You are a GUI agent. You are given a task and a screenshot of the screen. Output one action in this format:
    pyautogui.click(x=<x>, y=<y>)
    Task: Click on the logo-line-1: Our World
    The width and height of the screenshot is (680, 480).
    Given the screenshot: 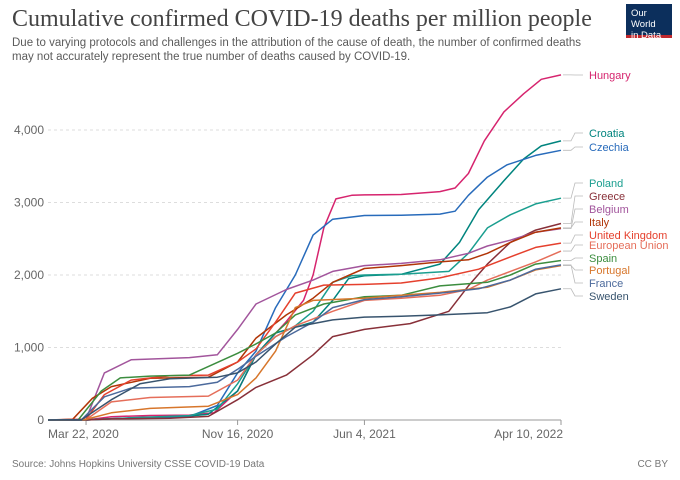 What is the action you would take?
    pyautogui.click(x=643, y=19)
    